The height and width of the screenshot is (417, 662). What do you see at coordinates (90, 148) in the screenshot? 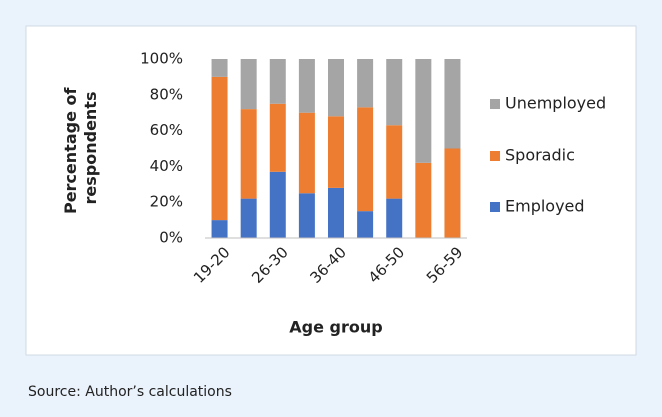
I see `y-axis-title-line: respondents` at bounding box center [90, 148].